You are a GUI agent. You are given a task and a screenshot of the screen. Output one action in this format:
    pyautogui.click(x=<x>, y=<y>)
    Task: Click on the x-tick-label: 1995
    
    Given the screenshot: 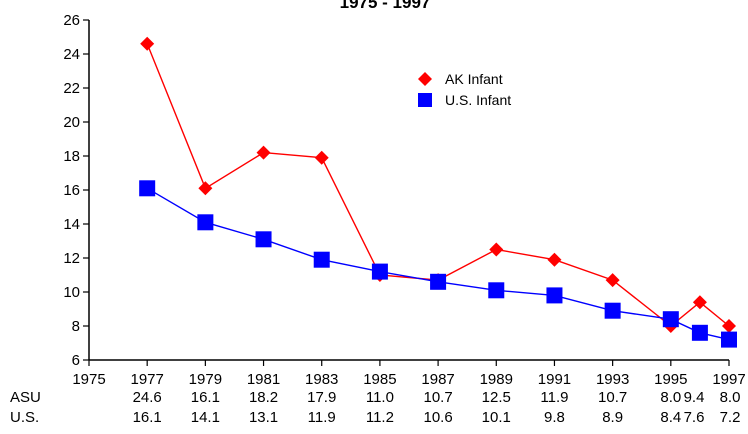 What is the action you would take?
    pyautogui.click(x=670, y=379)
    